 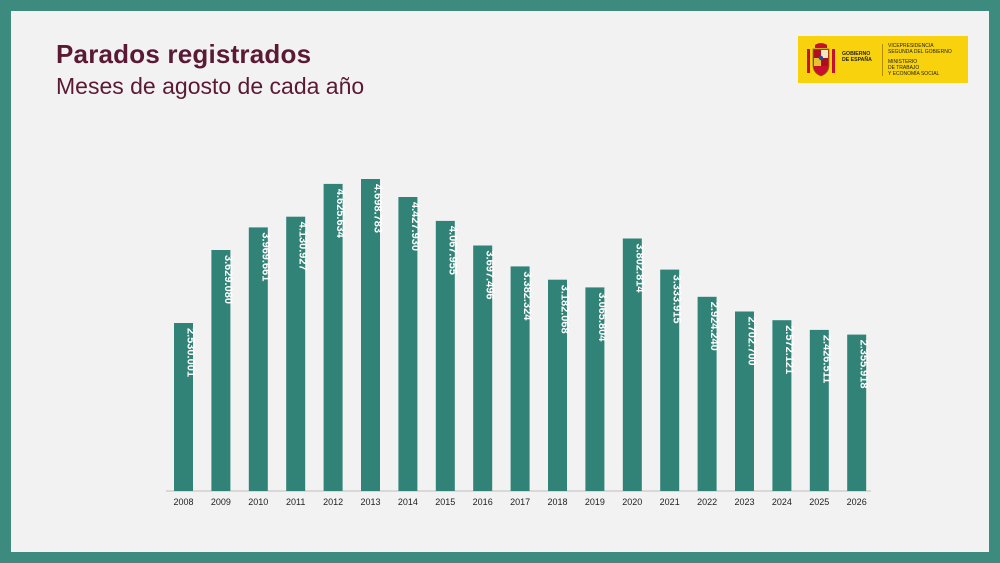 What do you see at coordinates (826, 359) in the screenshot?
I see `bar-value-label-2025: 2.426.511` at bounding box center [826, 359].